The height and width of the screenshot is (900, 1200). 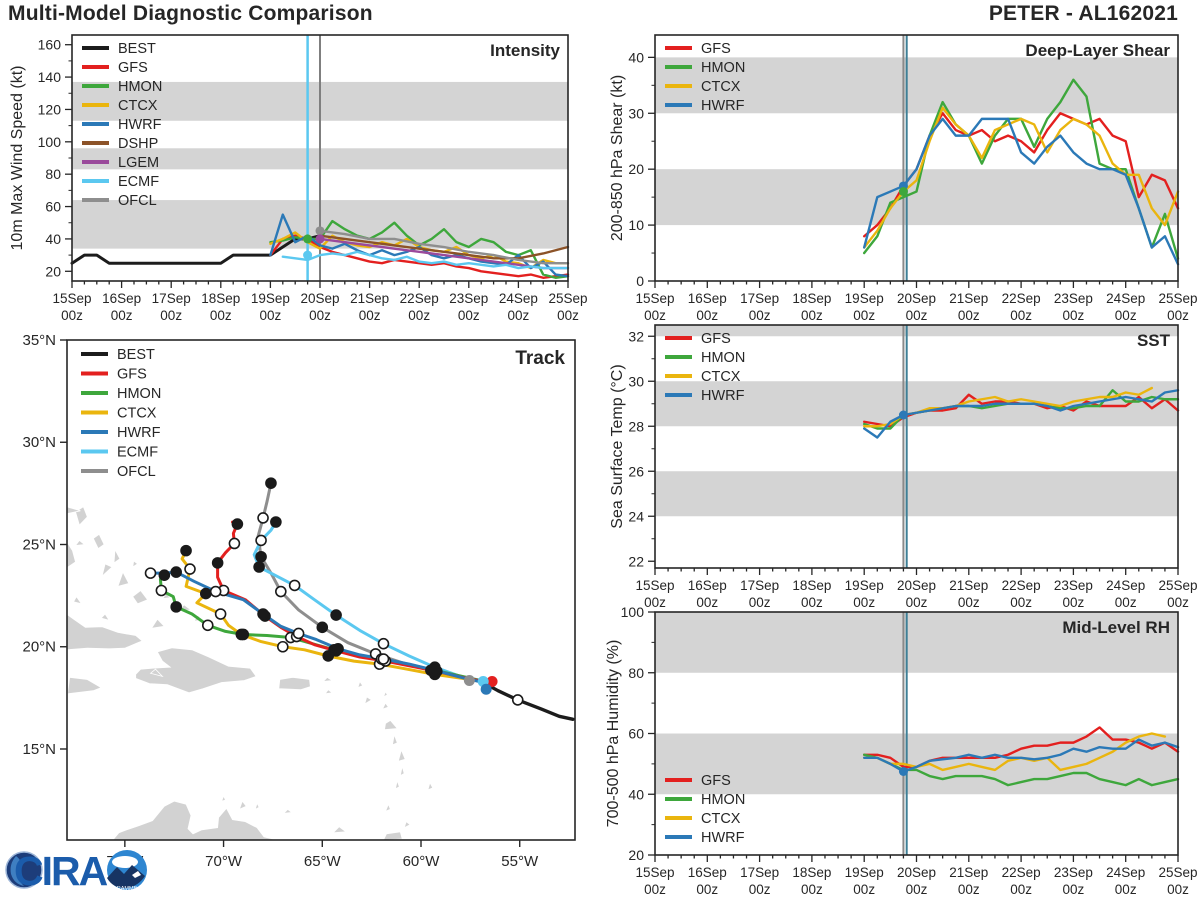 What do you see at coordinates (137, 453) in the screenshot?
I see `track-legend-label-ecmf: ECMF` at bounding box center [137, 453].